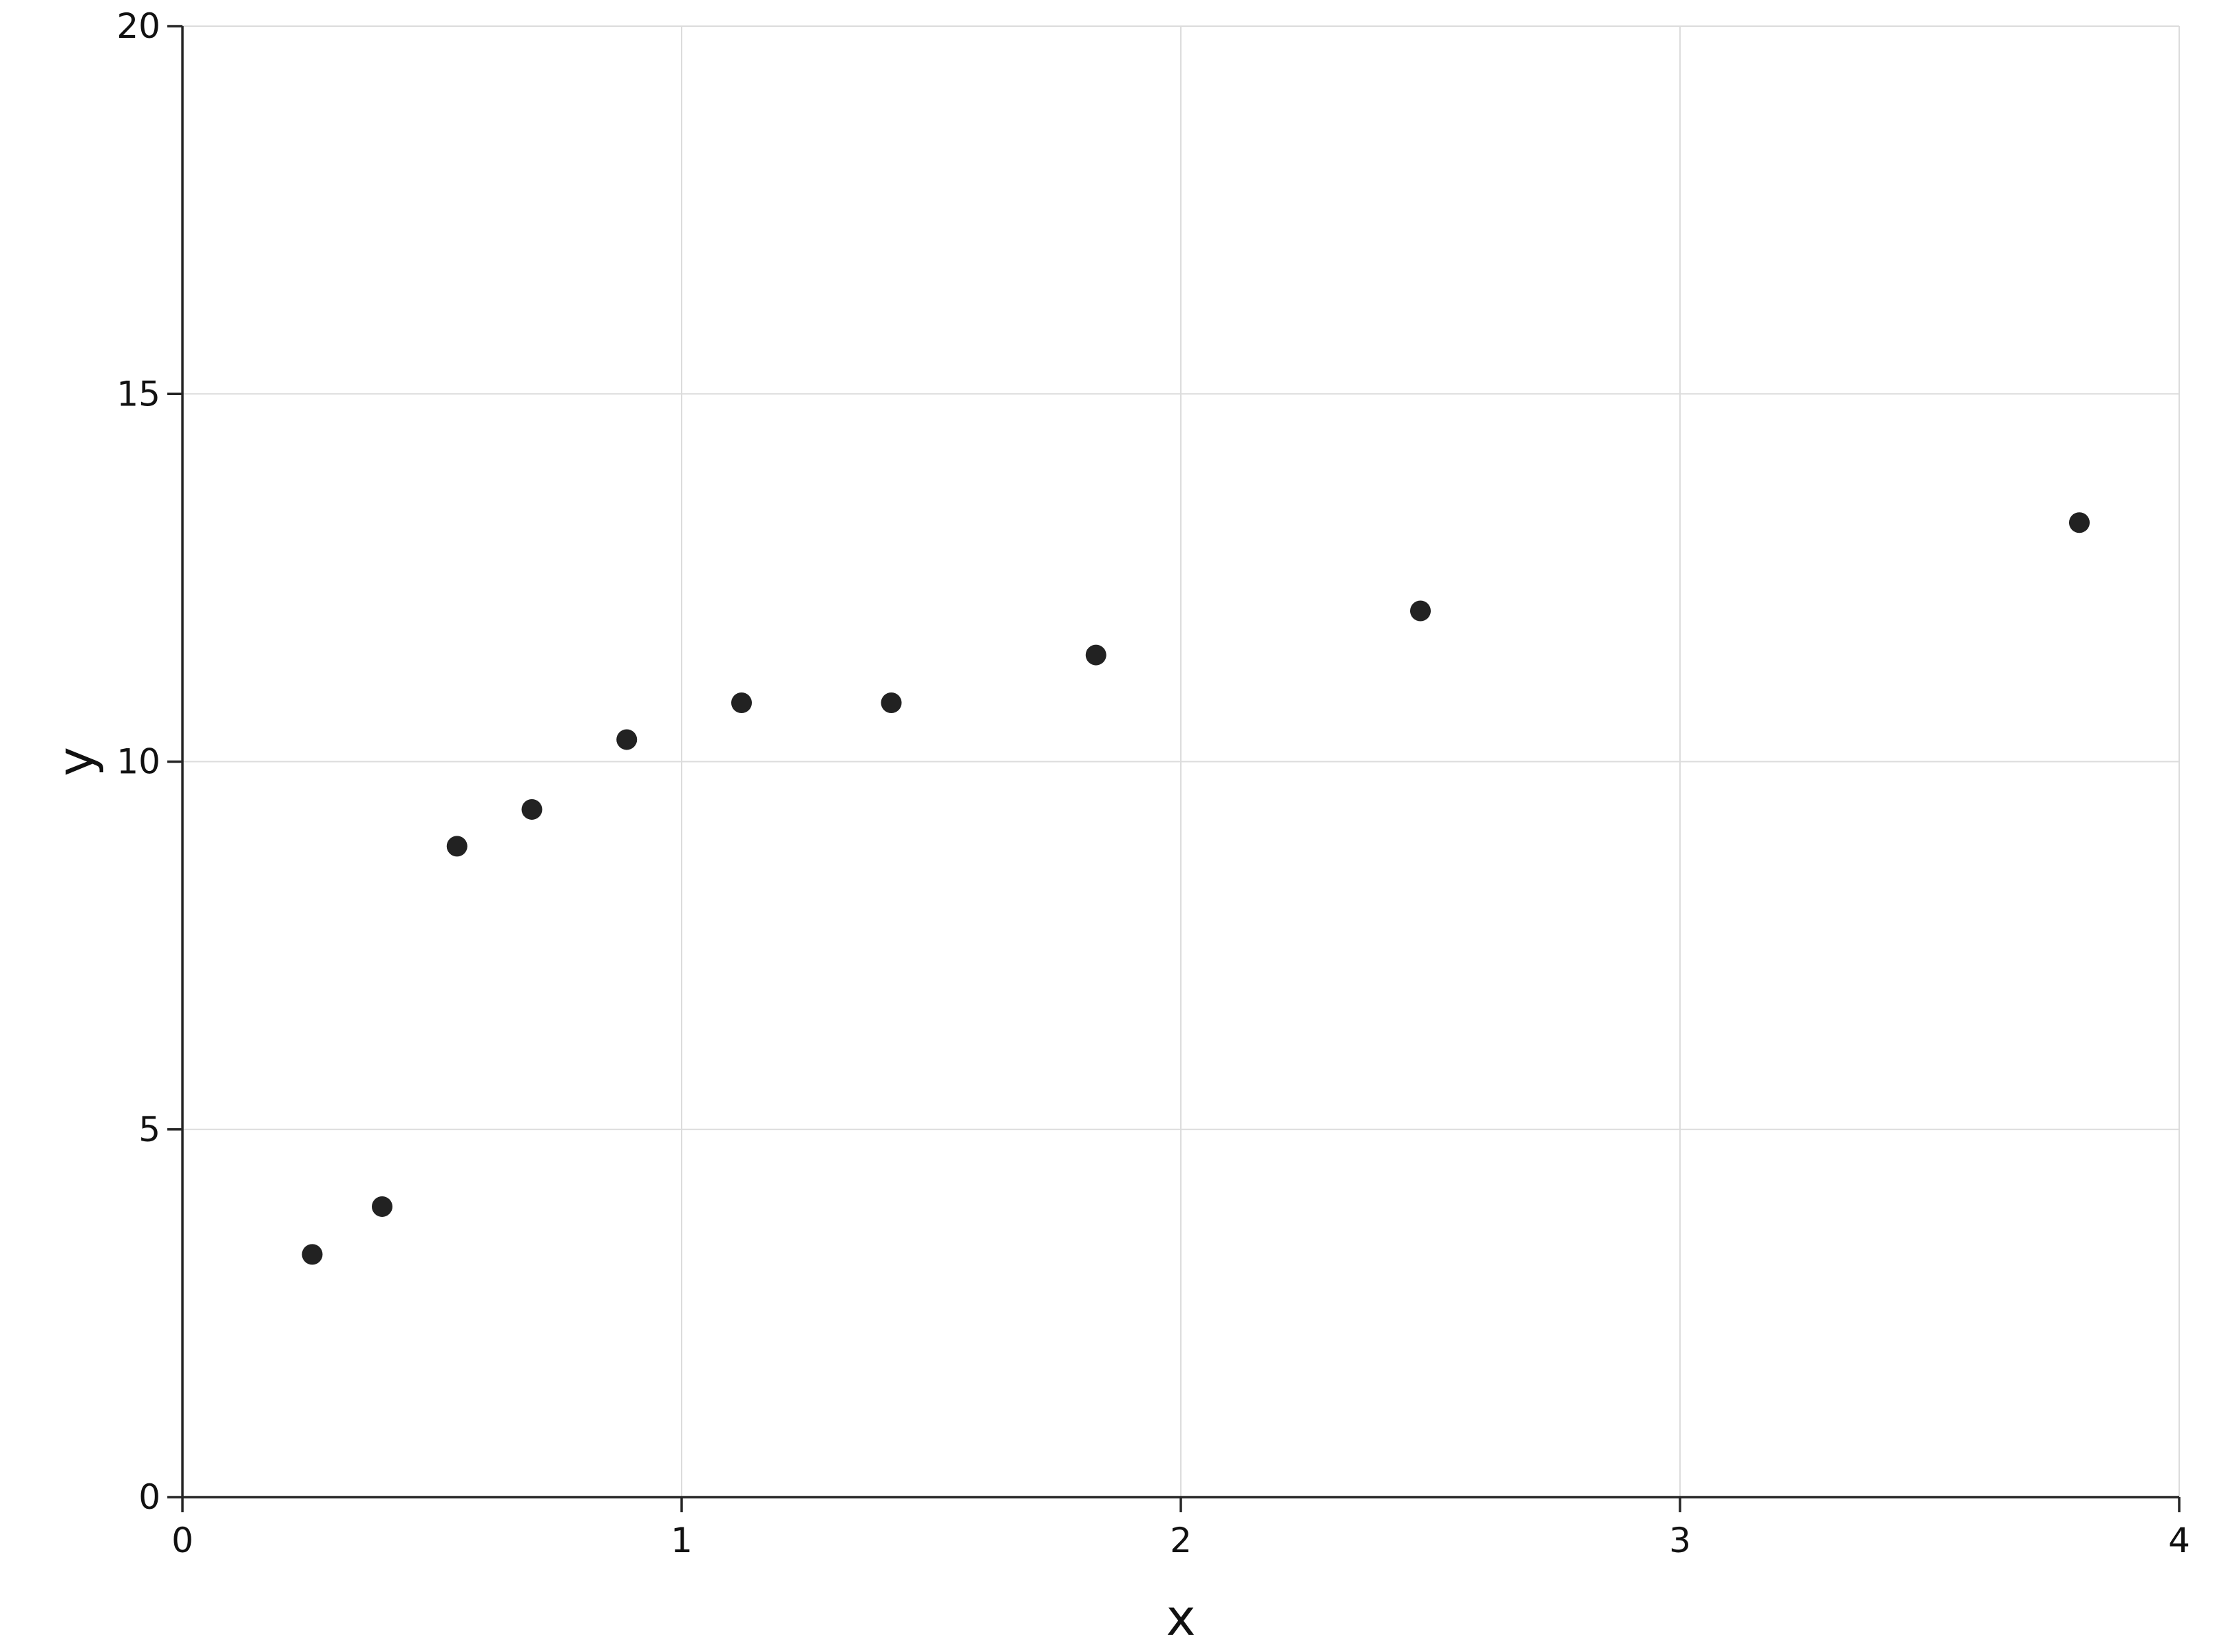  I want to click on y-tick-label: 15, so click(138, 394).